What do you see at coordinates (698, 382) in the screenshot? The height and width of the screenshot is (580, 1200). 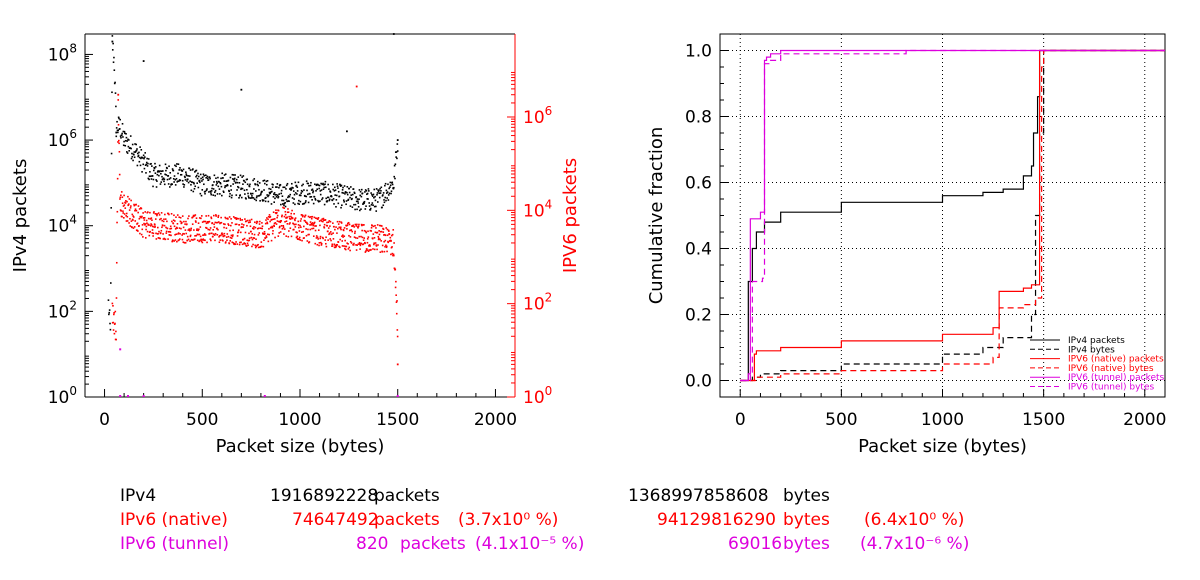 I see `y-tick-label: 0.0` at bounding box center [698, 382].